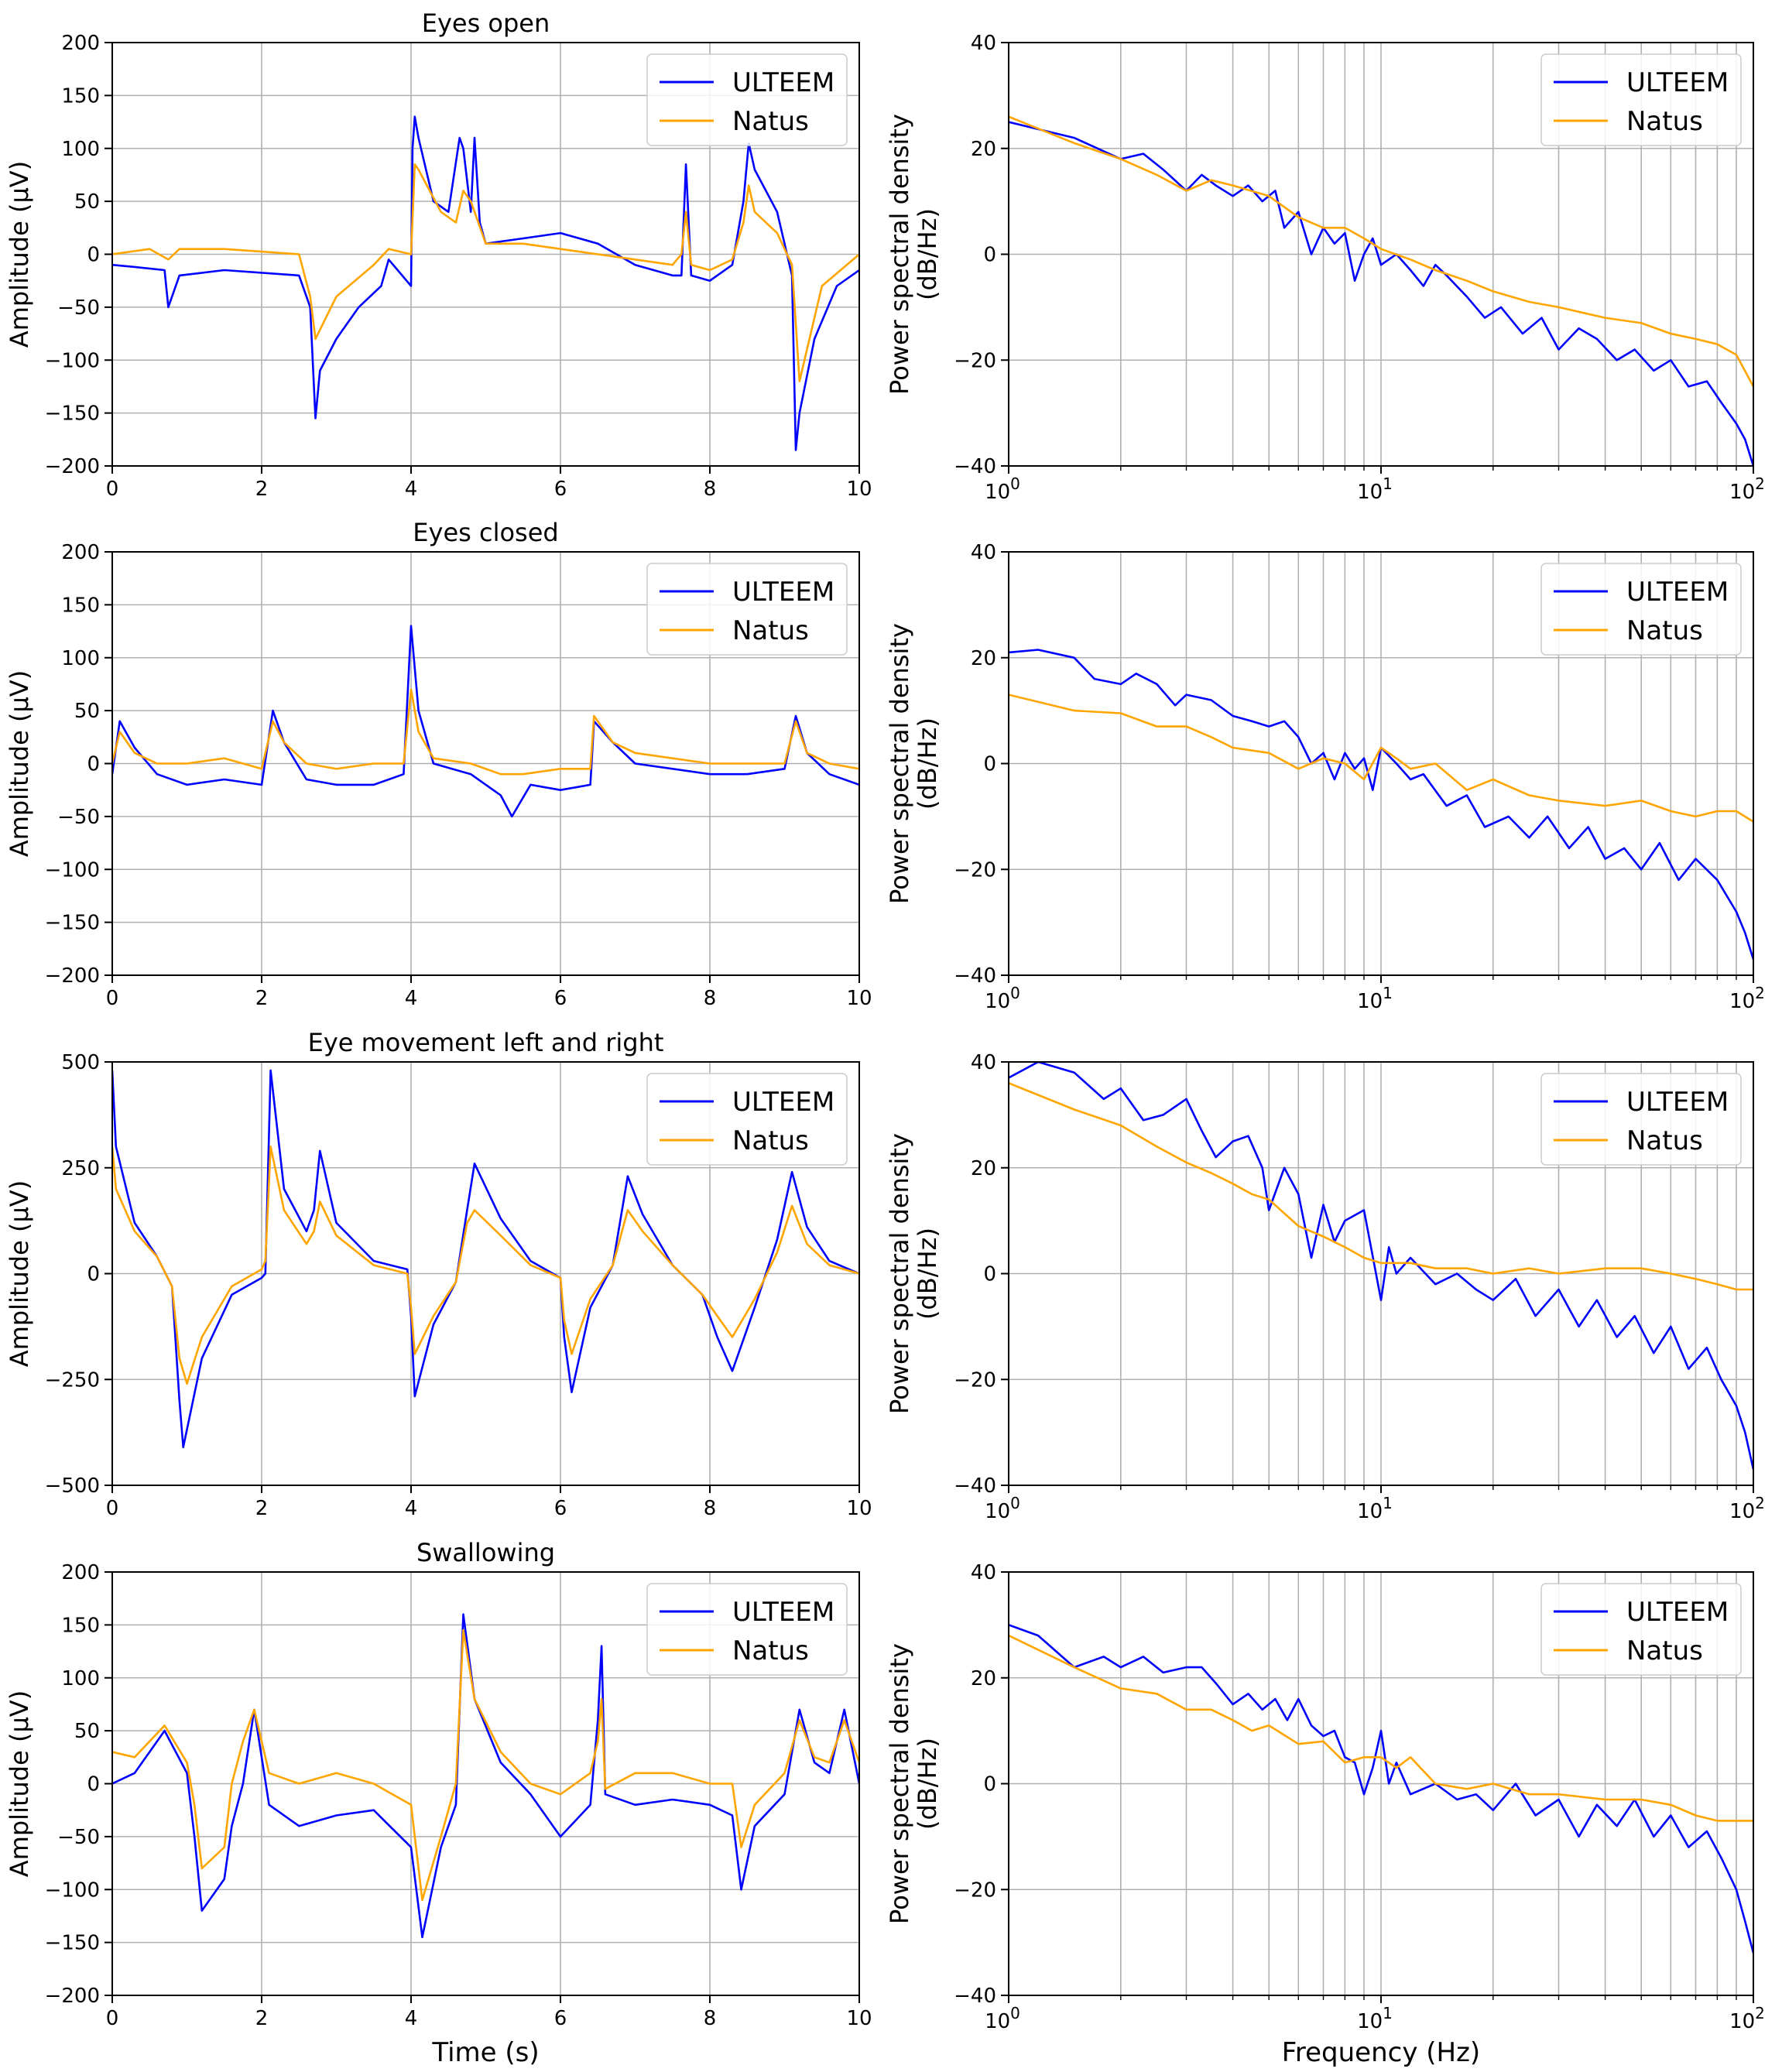  I want to click on y-tick-label: 500, so click(80, 1062).